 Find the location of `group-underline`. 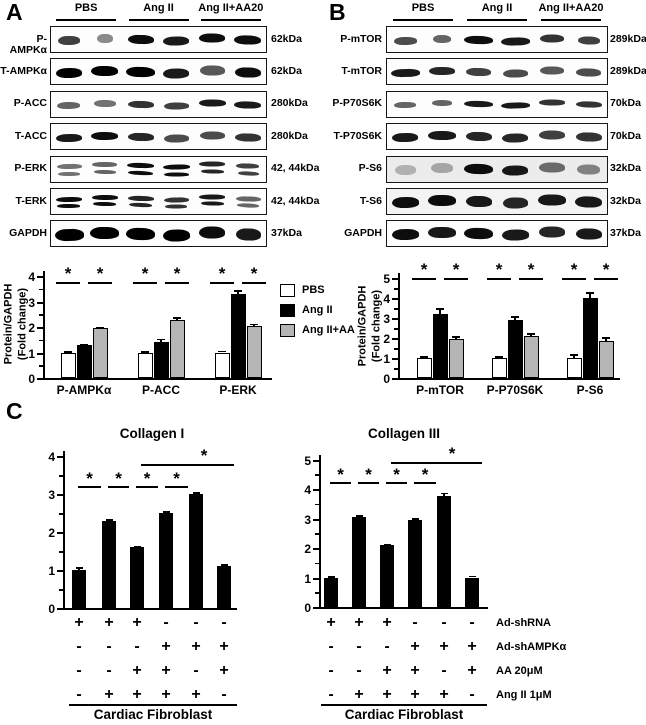

group-underline is located at coordinates (158, 20).